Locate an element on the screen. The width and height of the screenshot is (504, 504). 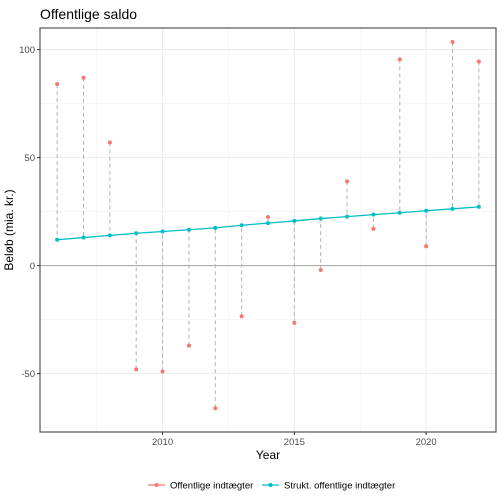
x-axis-title: Year is located at coordinates (268, 455).